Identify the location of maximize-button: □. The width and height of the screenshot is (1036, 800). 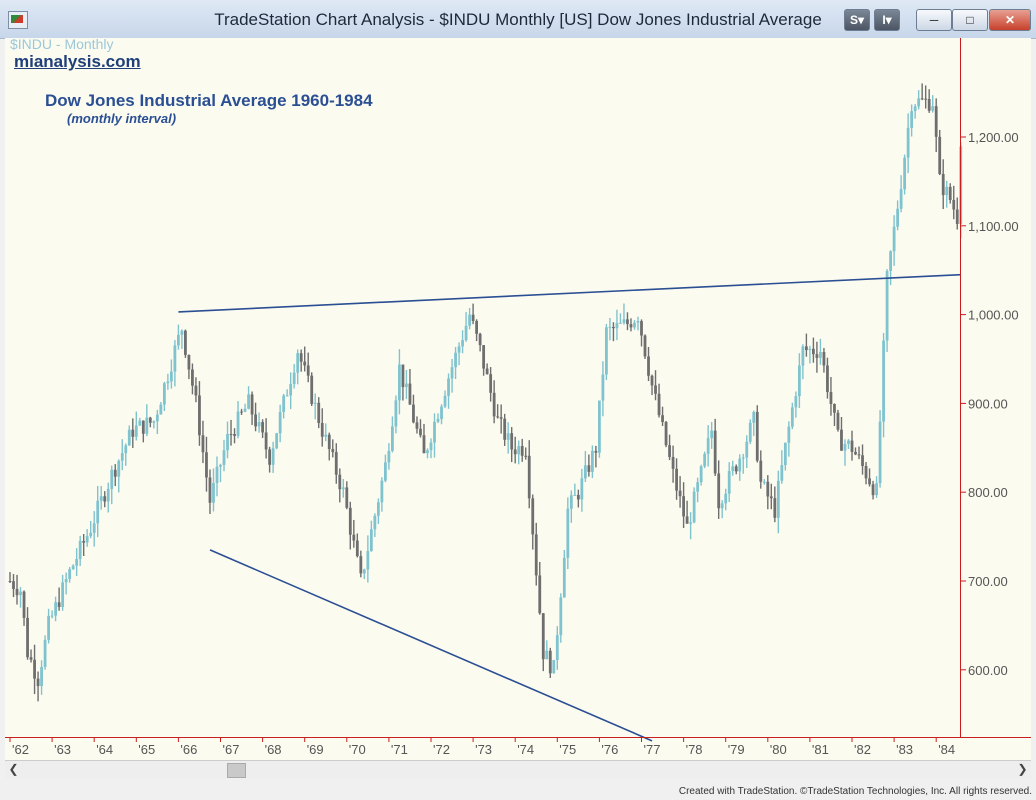
(970, 20).